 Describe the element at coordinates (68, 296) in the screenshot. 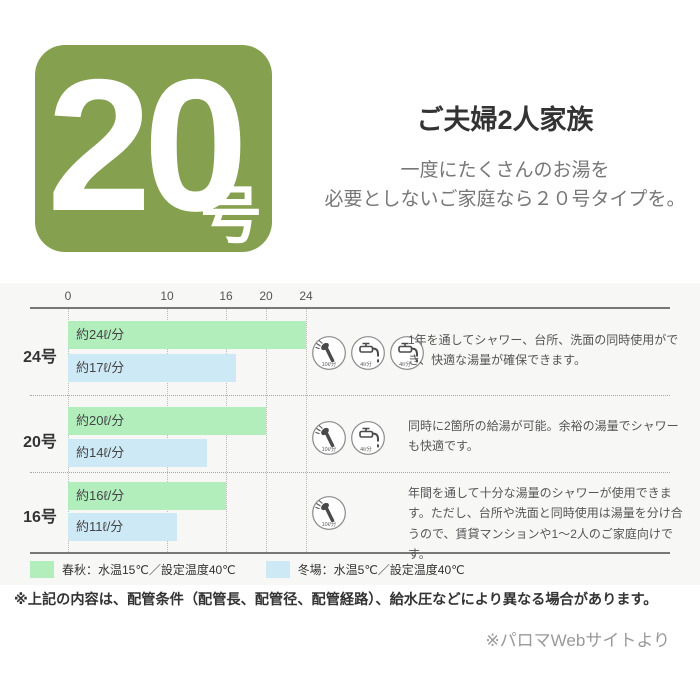

I see `axis-tick-0: 0` at that location.